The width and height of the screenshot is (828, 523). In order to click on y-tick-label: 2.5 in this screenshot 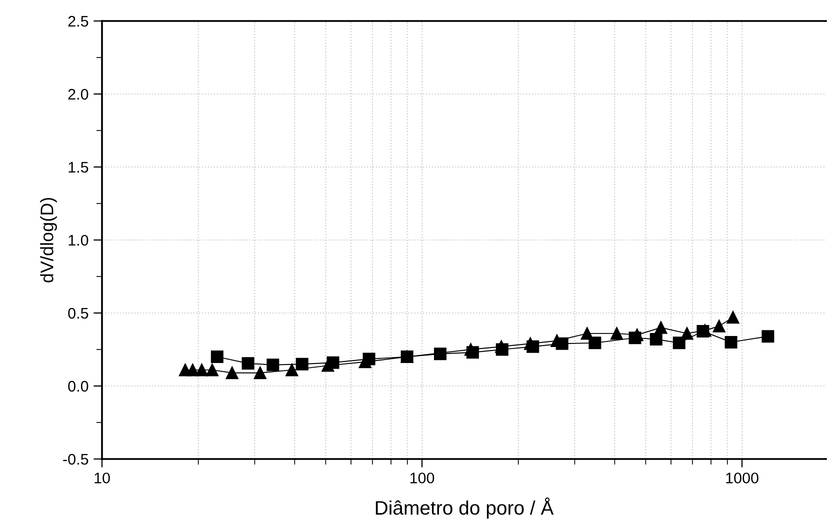, I will do `click(78, 21)`.